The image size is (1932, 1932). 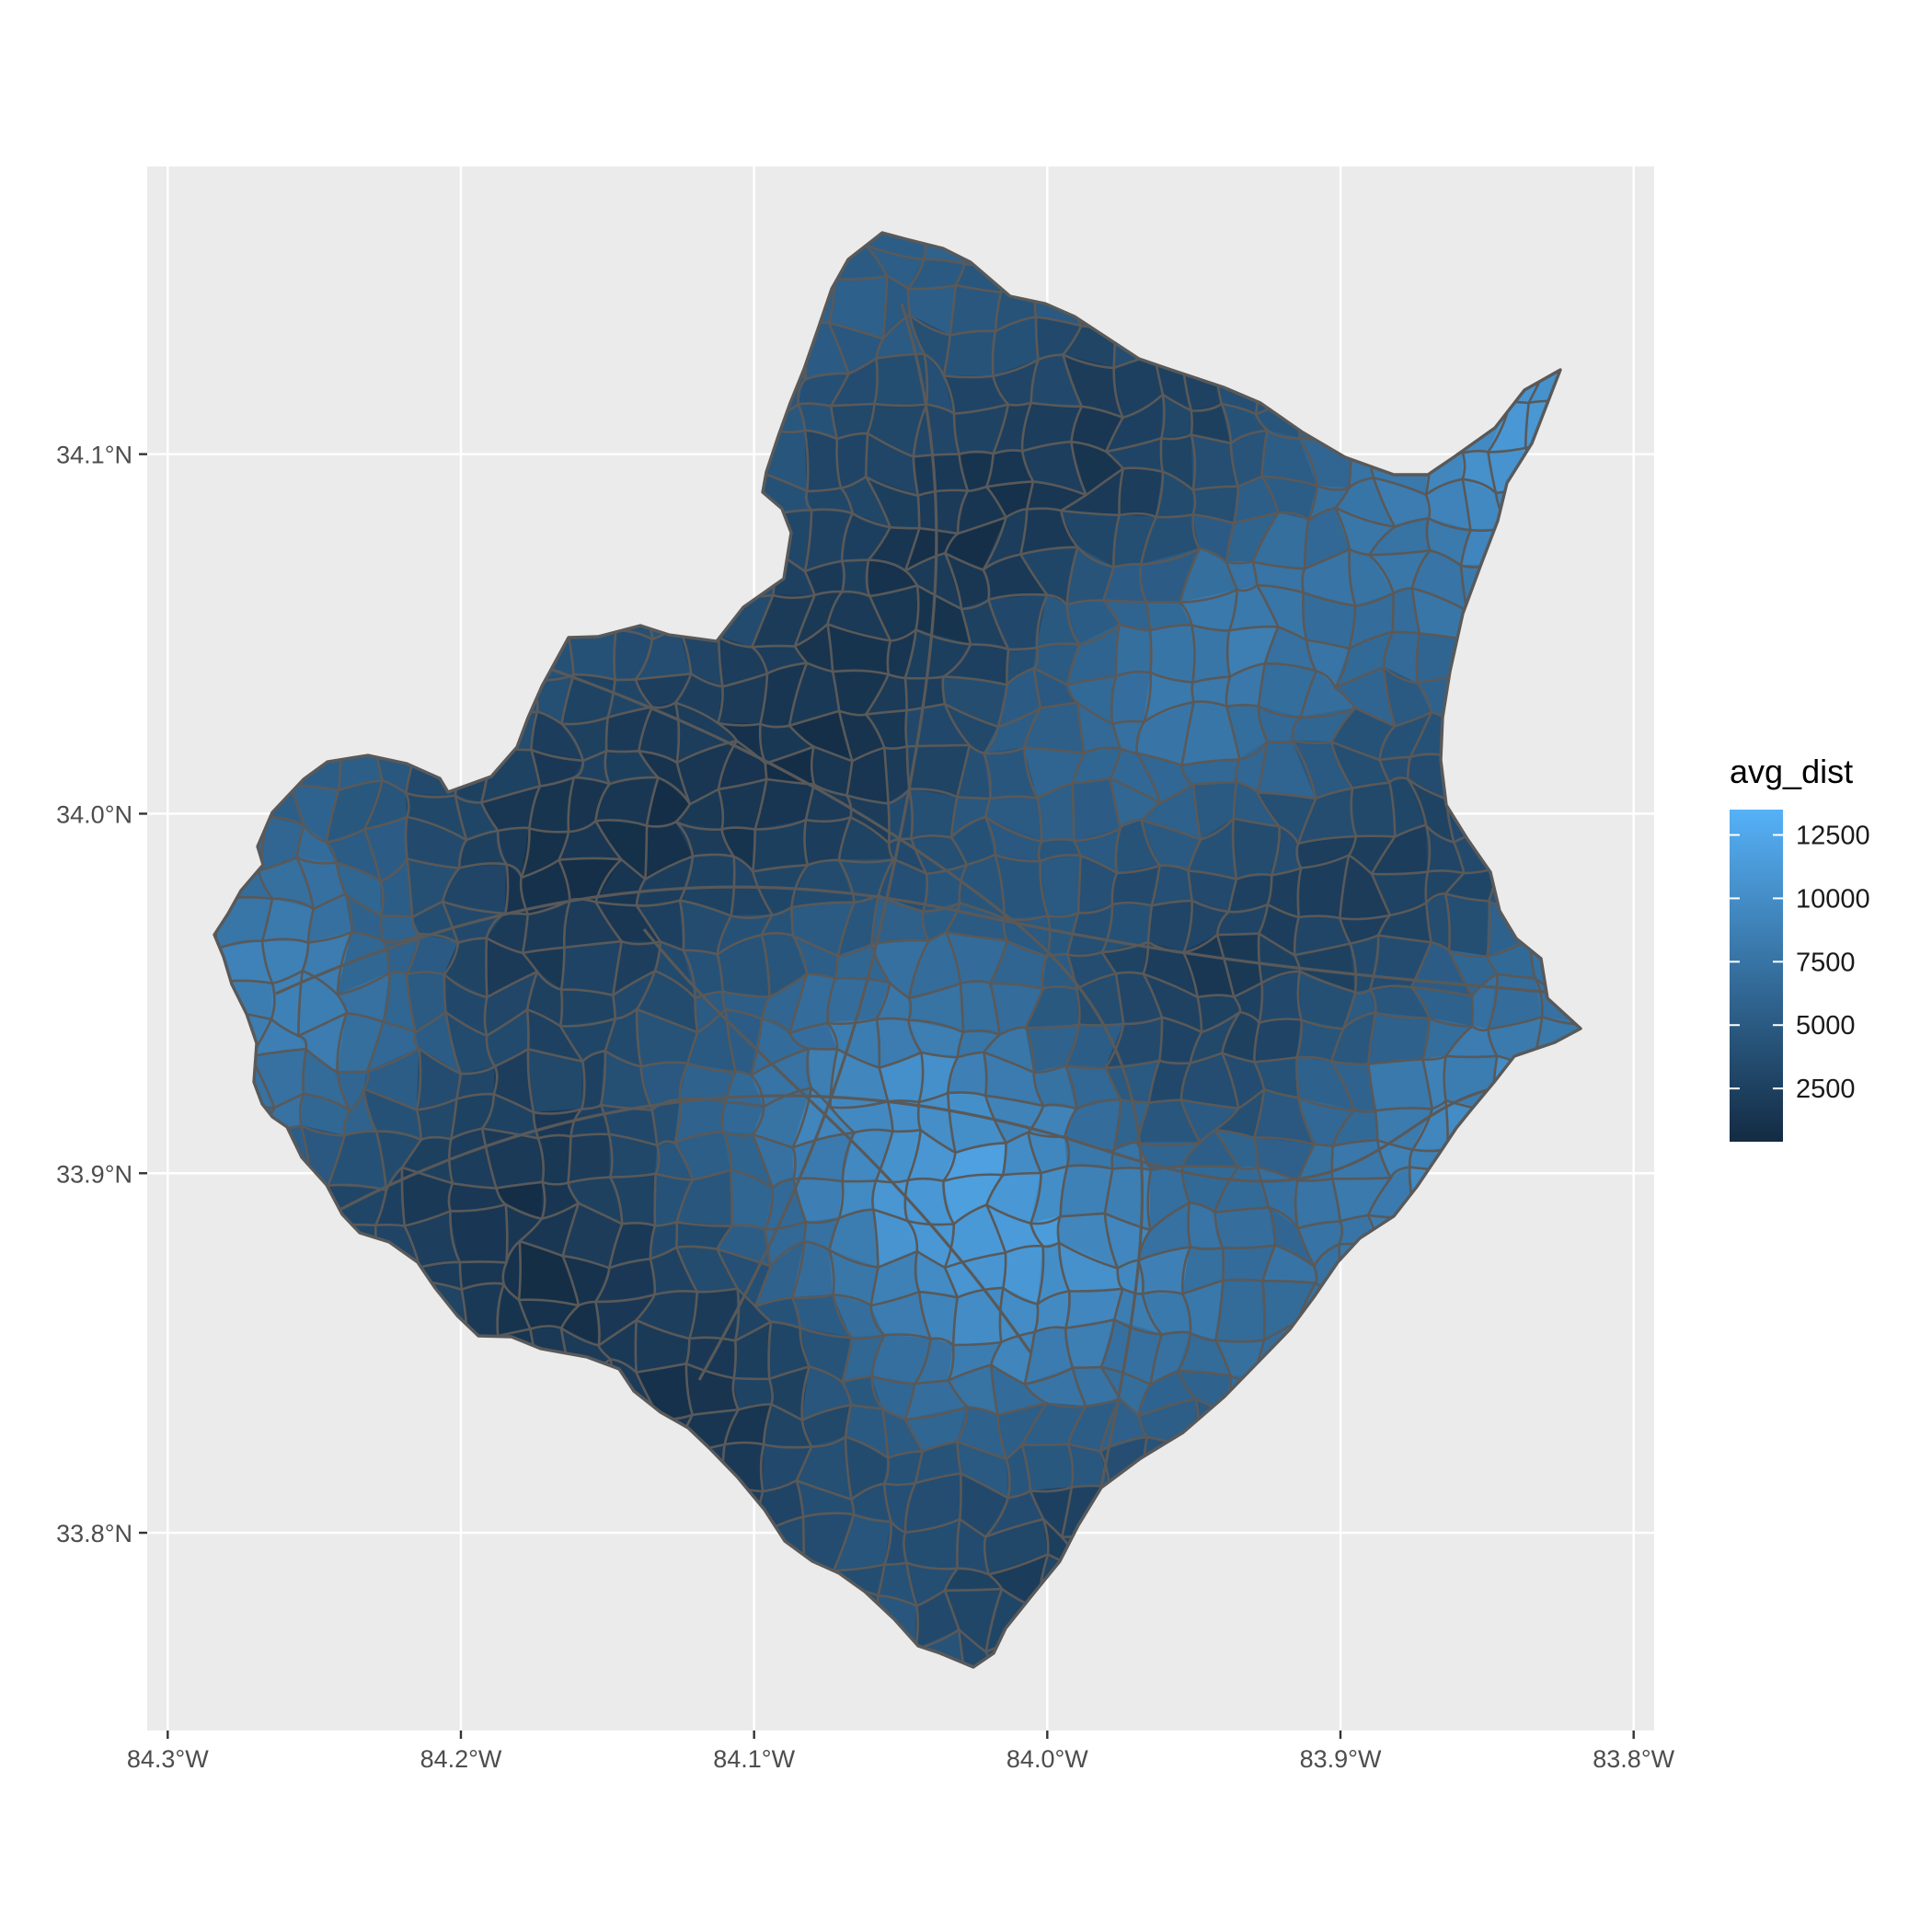 I want to click on legend-colorbar, so click(x=1756, y=976).